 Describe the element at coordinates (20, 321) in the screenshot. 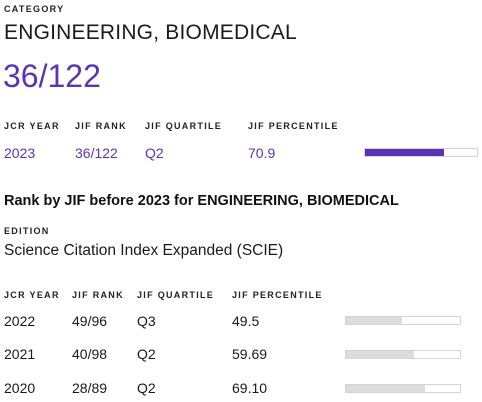

I see `history-year: 2022` at that location.